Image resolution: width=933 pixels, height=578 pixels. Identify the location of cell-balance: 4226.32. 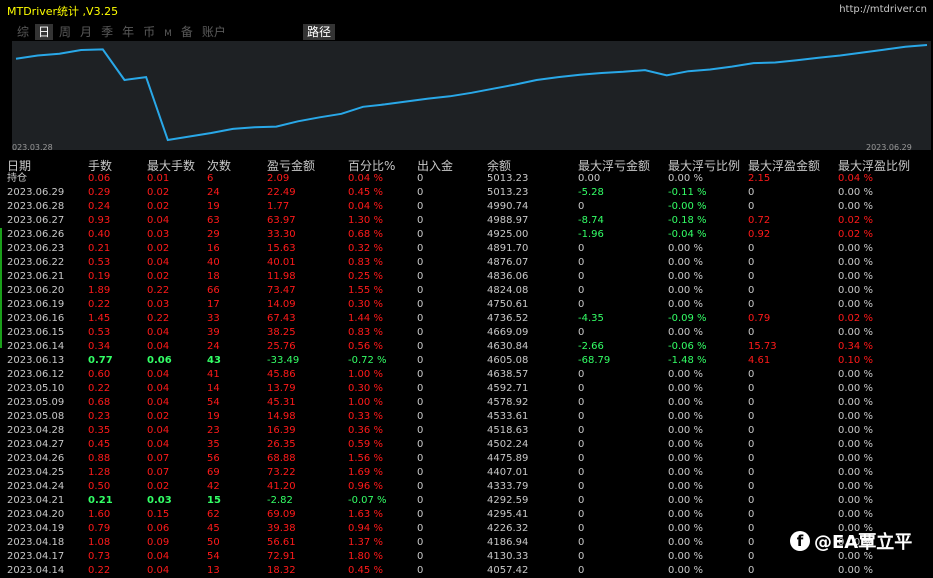
(508, 528).